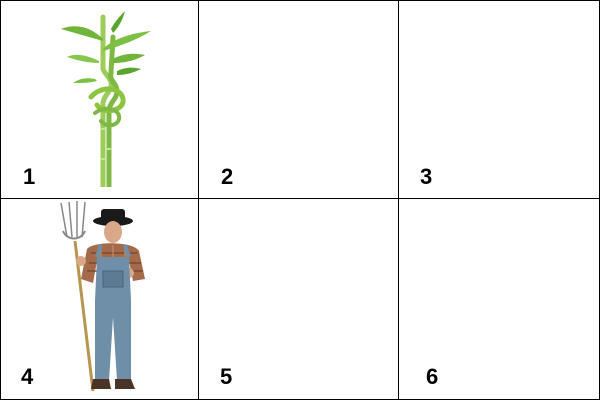 This screenshot has width=600, height=400. What do you see at coordinates (106, 99) in the screenshot?
I see `bamboo-plant-image` at bounding box center [106, 99].